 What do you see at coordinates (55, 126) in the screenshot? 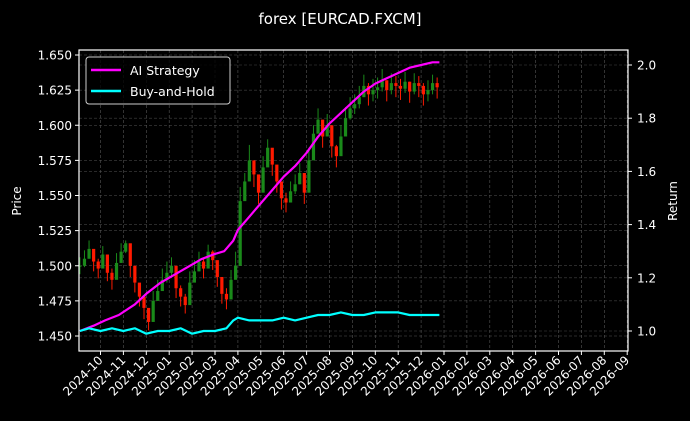
I see `y-tick-label: 1.600` at bounding box center [55, 126].